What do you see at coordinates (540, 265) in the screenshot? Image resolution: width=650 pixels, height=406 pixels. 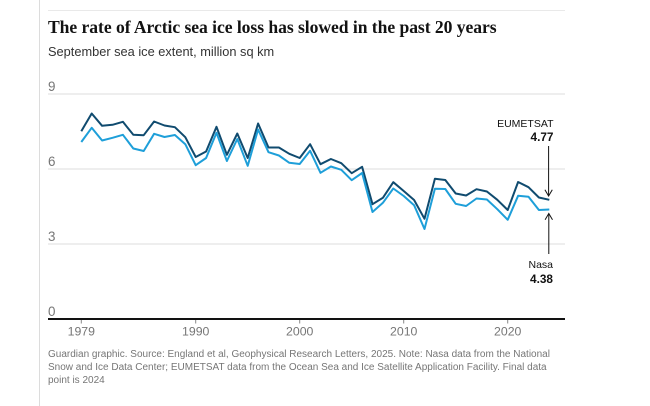 I see `svg-text: Nasa` at bounding box center [540, 265].